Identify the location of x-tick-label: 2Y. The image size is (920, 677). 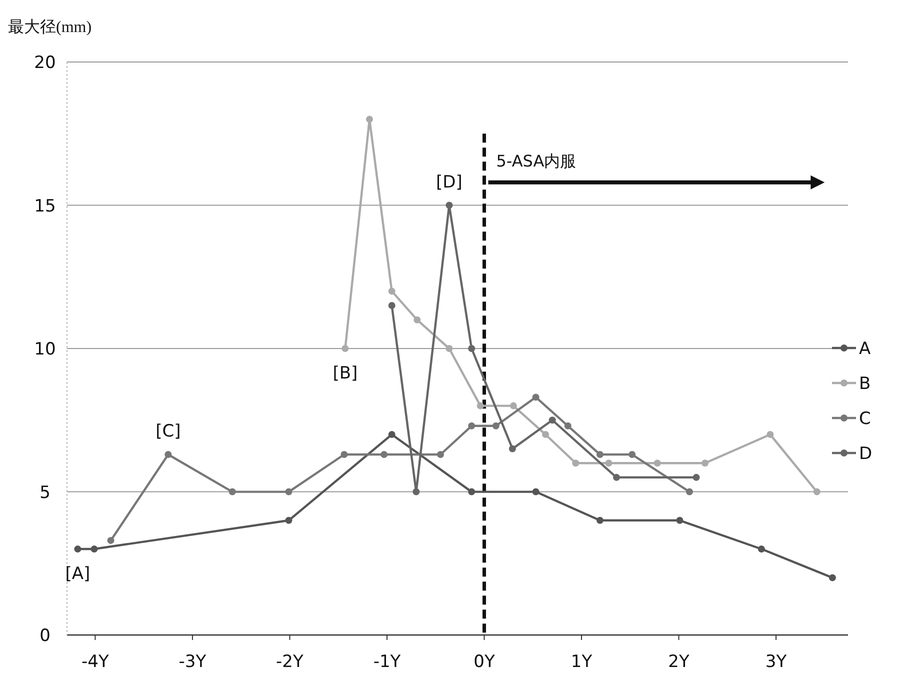
(679, 662).